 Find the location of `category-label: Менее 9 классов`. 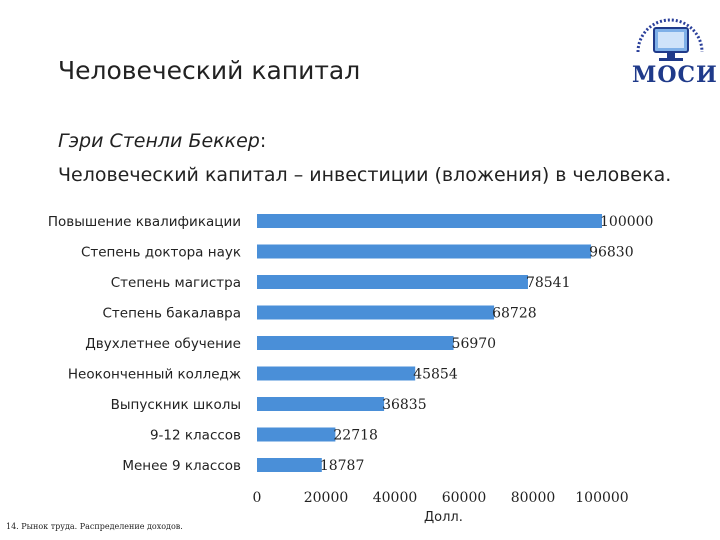

category-label: Менее 9 классов is located at coordinates (181, 466).